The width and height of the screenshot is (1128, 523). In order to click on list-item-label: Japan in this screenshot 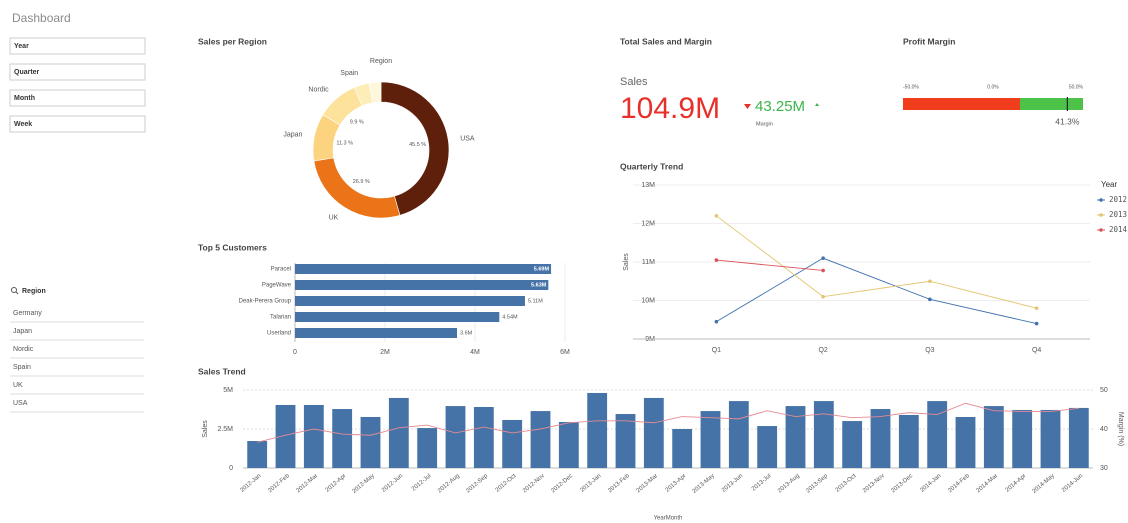, I will do `click(22, 331)`.